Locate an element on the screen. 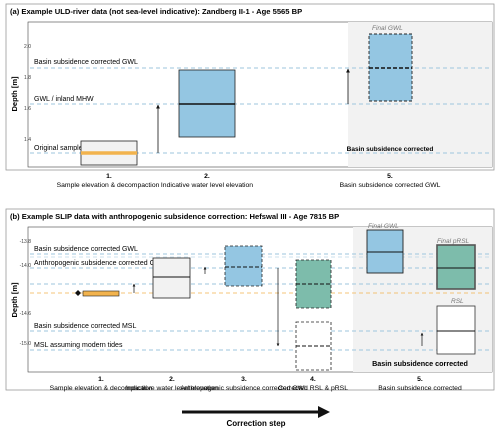  panel-b-sample-box is located at coordinates (101, 293).